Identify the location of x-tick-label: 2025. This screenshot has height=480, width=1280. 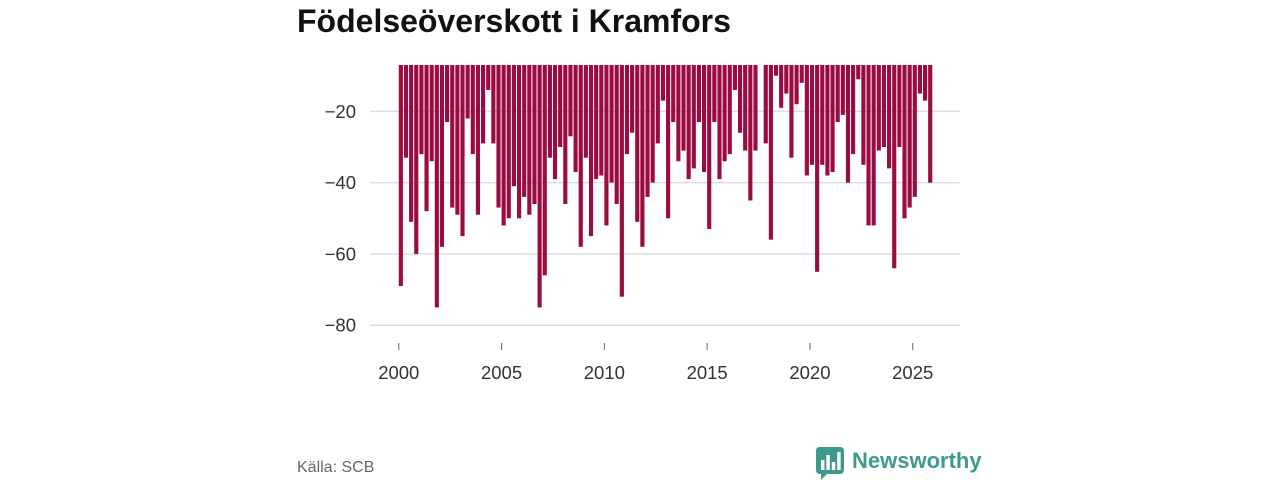
(912, 372).